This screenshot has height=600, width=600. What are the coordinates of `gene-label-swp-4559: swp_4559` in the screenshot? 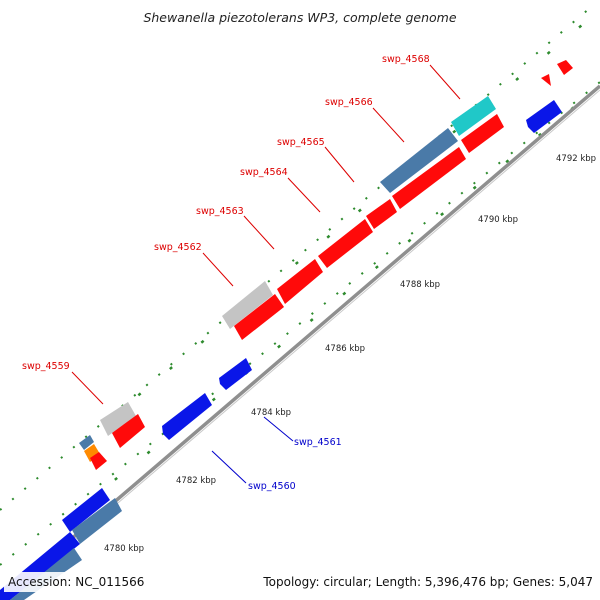 It's located at (46, 366).